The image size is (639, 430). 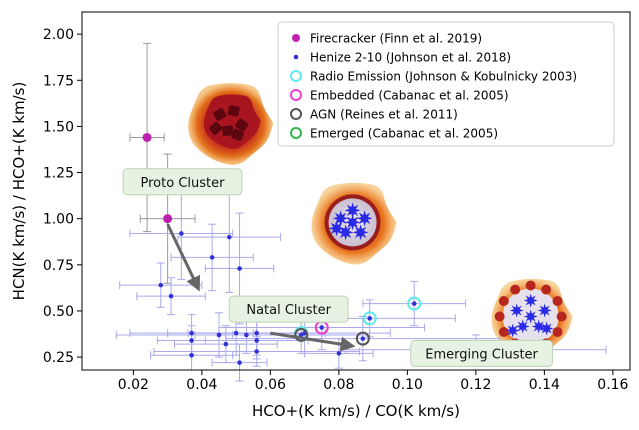 I want to click on x-tick-label: 0.08, so click(x=338, y=385).